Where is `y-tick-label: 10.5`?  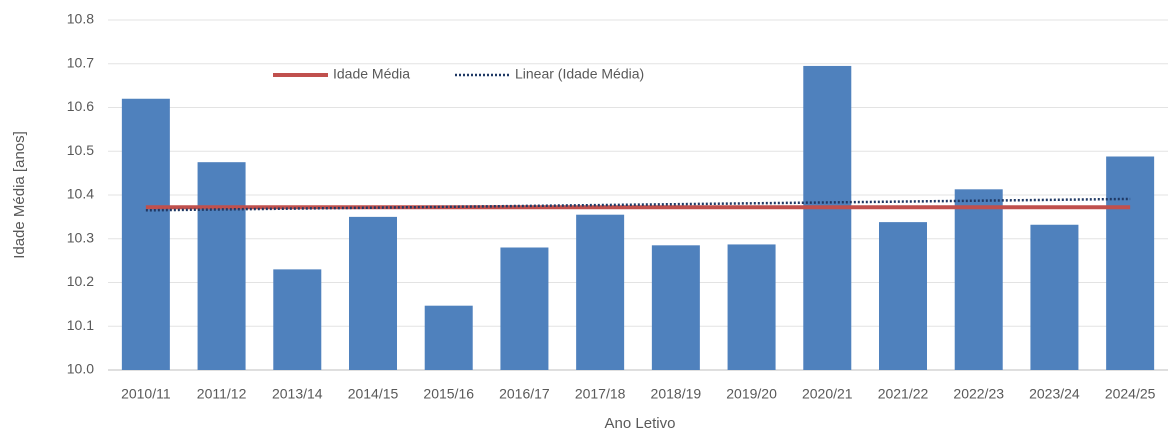
y-tick-label: 10.5 is located at coordinates (80, 150).